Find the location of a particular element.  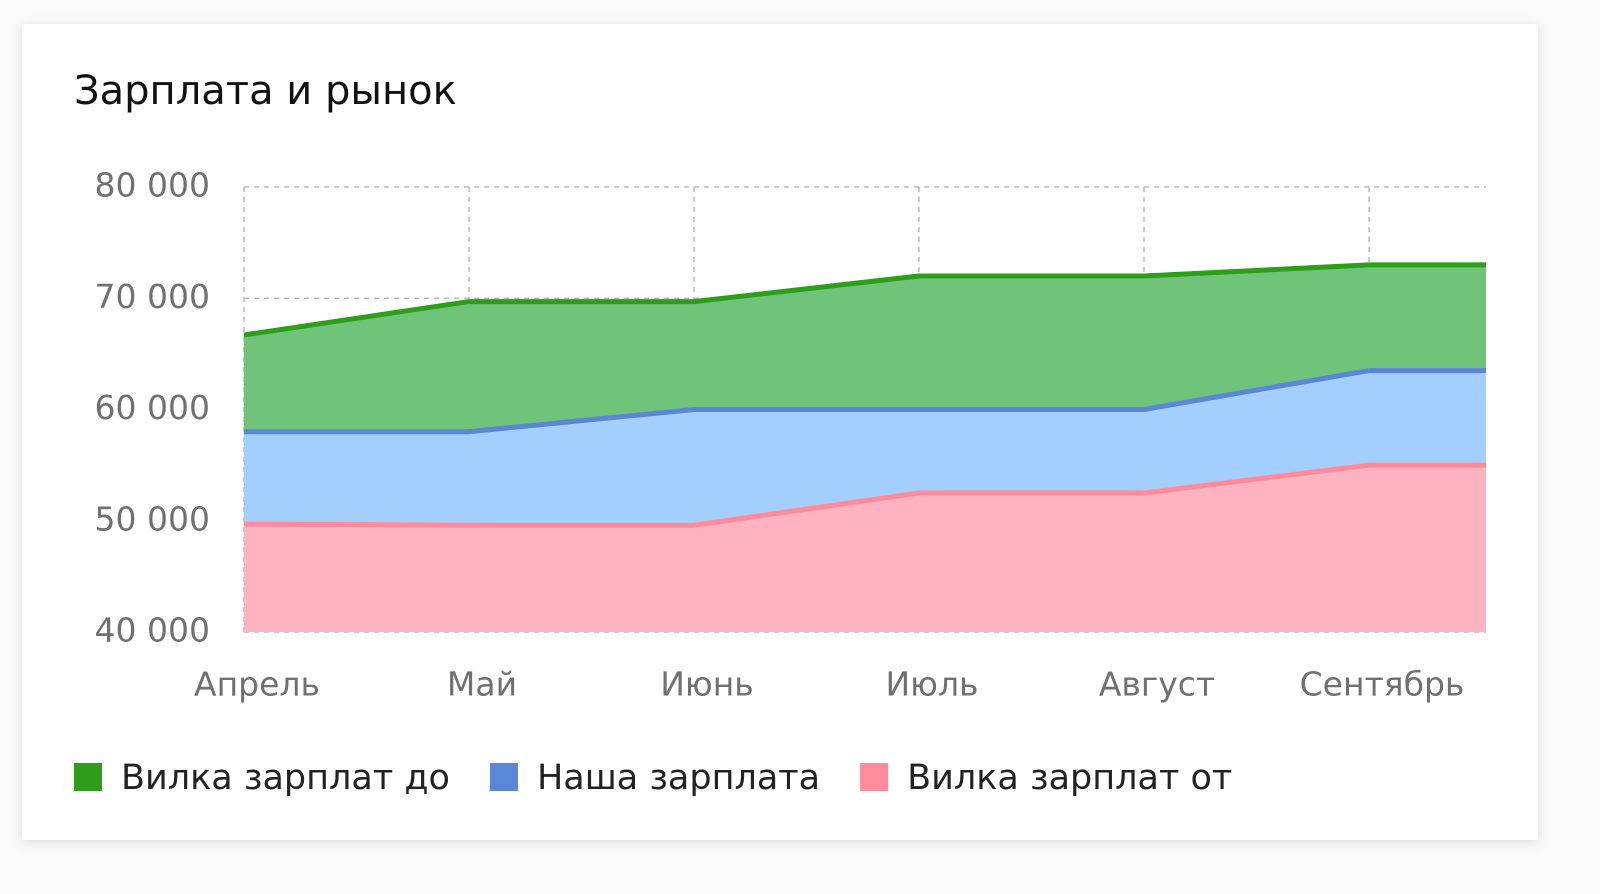

y-tick-label: 50 000 is located at coordinates (152, 518).